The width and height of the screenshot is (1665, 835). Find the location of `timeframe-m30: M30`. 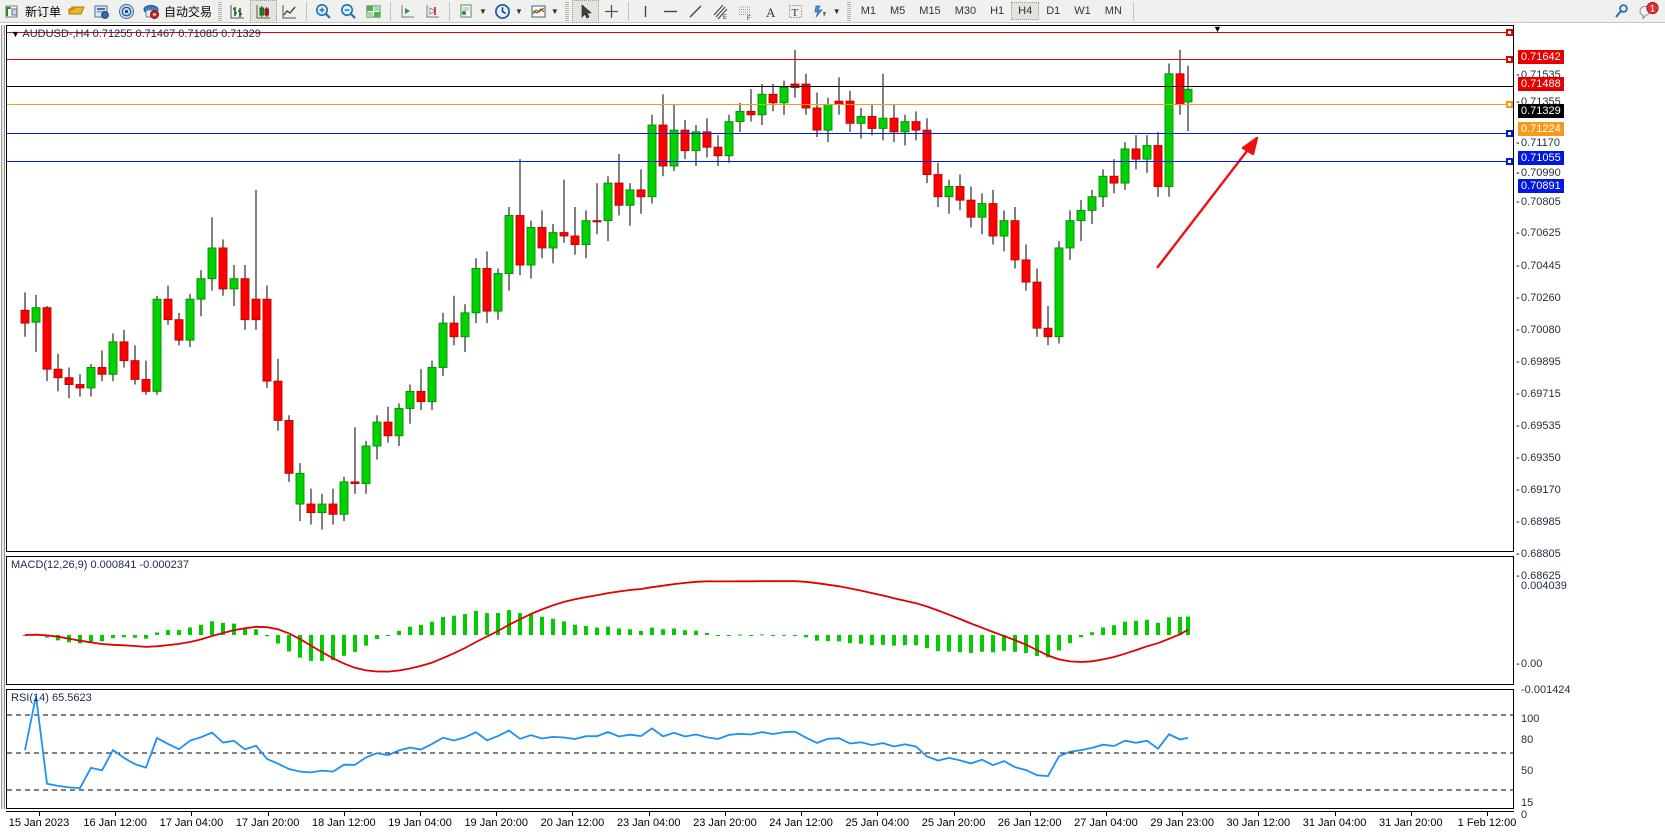

timeframe-m30: M30 is located at coordinates (965, 11).